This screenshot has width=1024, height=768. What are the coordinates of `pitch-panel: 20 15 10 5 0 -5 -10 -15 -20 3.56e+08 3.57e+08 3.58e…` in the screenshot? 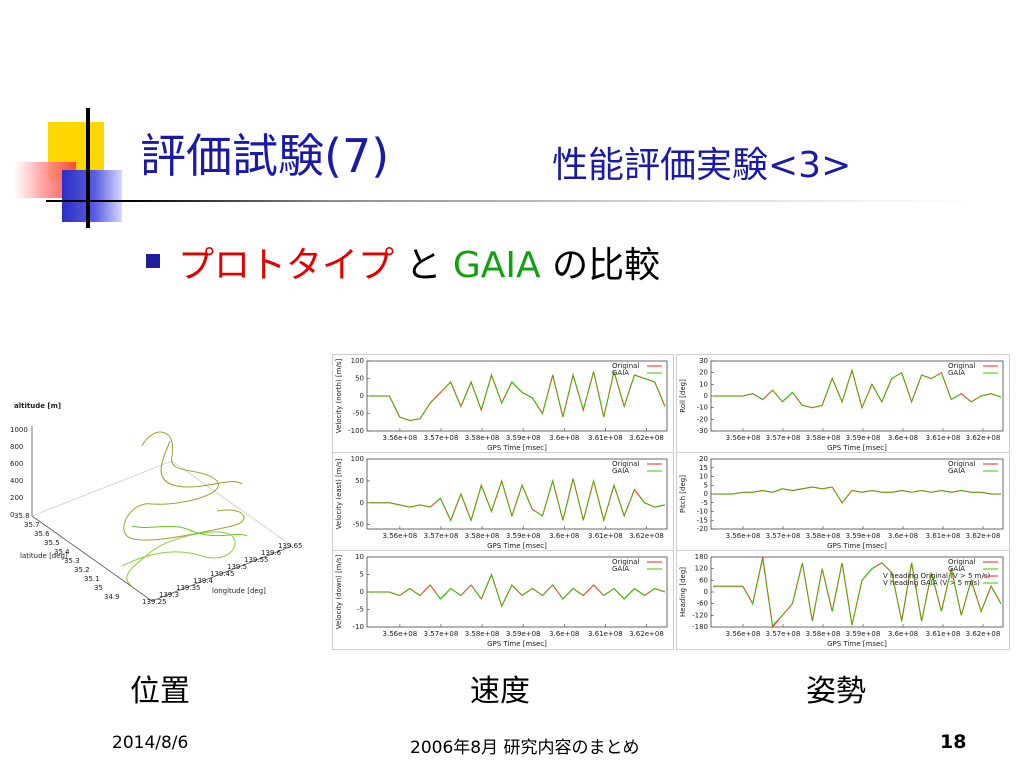 It's located at (843, 502).